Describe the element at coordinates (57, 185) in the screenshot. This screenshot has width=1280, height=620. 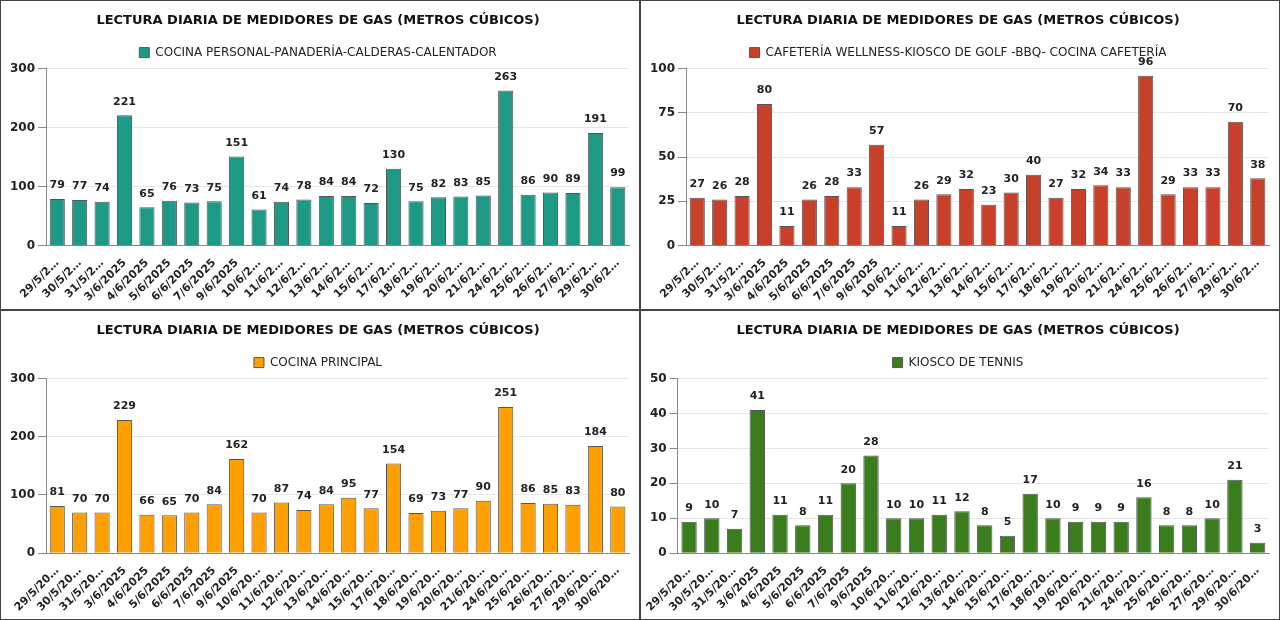
I see `data-label: 79` at that location.